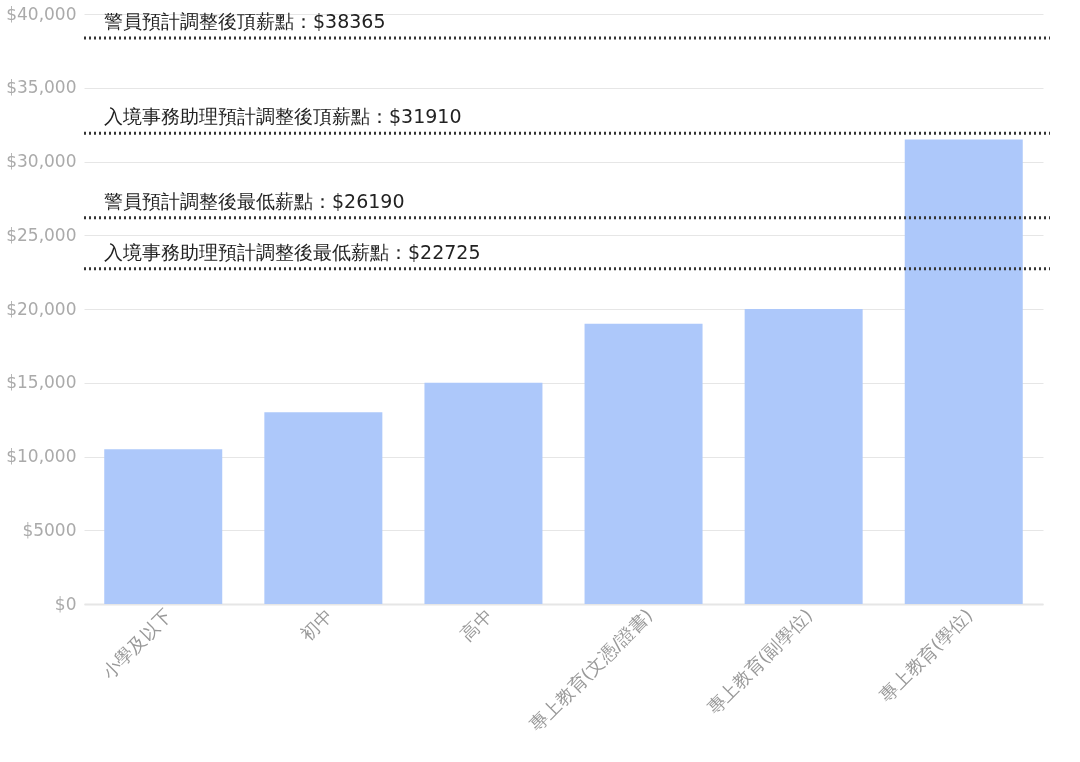 The width and height of the screenshot is (1080, 762). I want to click on ref-line-label: 警員預計調整後頂薪點：$38365, so click(245, 21).